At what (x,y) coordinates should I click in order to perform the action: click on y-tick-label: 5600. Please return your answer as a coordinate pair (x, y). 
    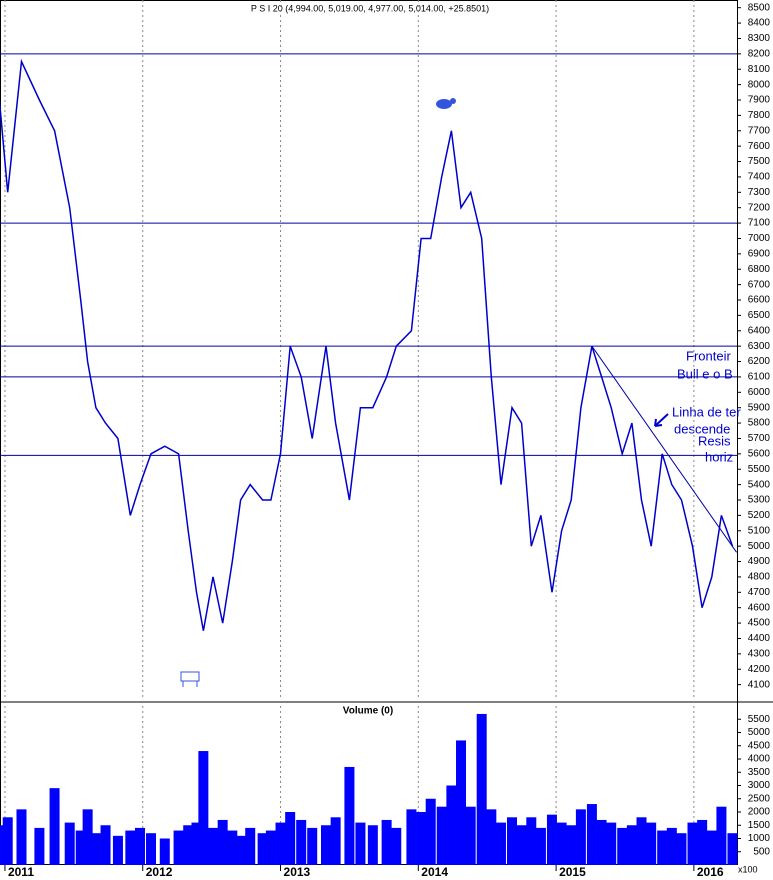
    Looking at the image, I should click on (759, 453).